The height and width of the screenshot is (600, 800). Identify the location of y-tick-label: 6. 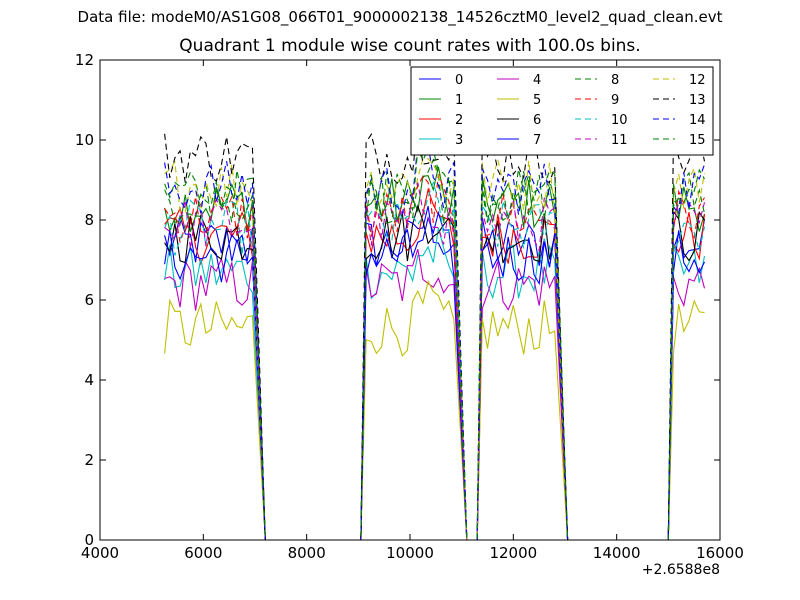
(89, 300).